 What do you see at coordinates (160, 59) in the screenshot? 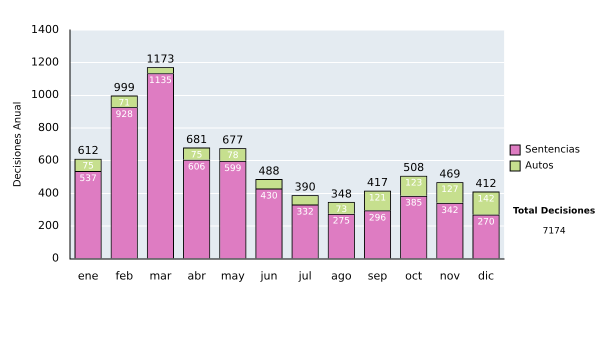
I see `total-label: 1173` at bounding box center [160, 59].